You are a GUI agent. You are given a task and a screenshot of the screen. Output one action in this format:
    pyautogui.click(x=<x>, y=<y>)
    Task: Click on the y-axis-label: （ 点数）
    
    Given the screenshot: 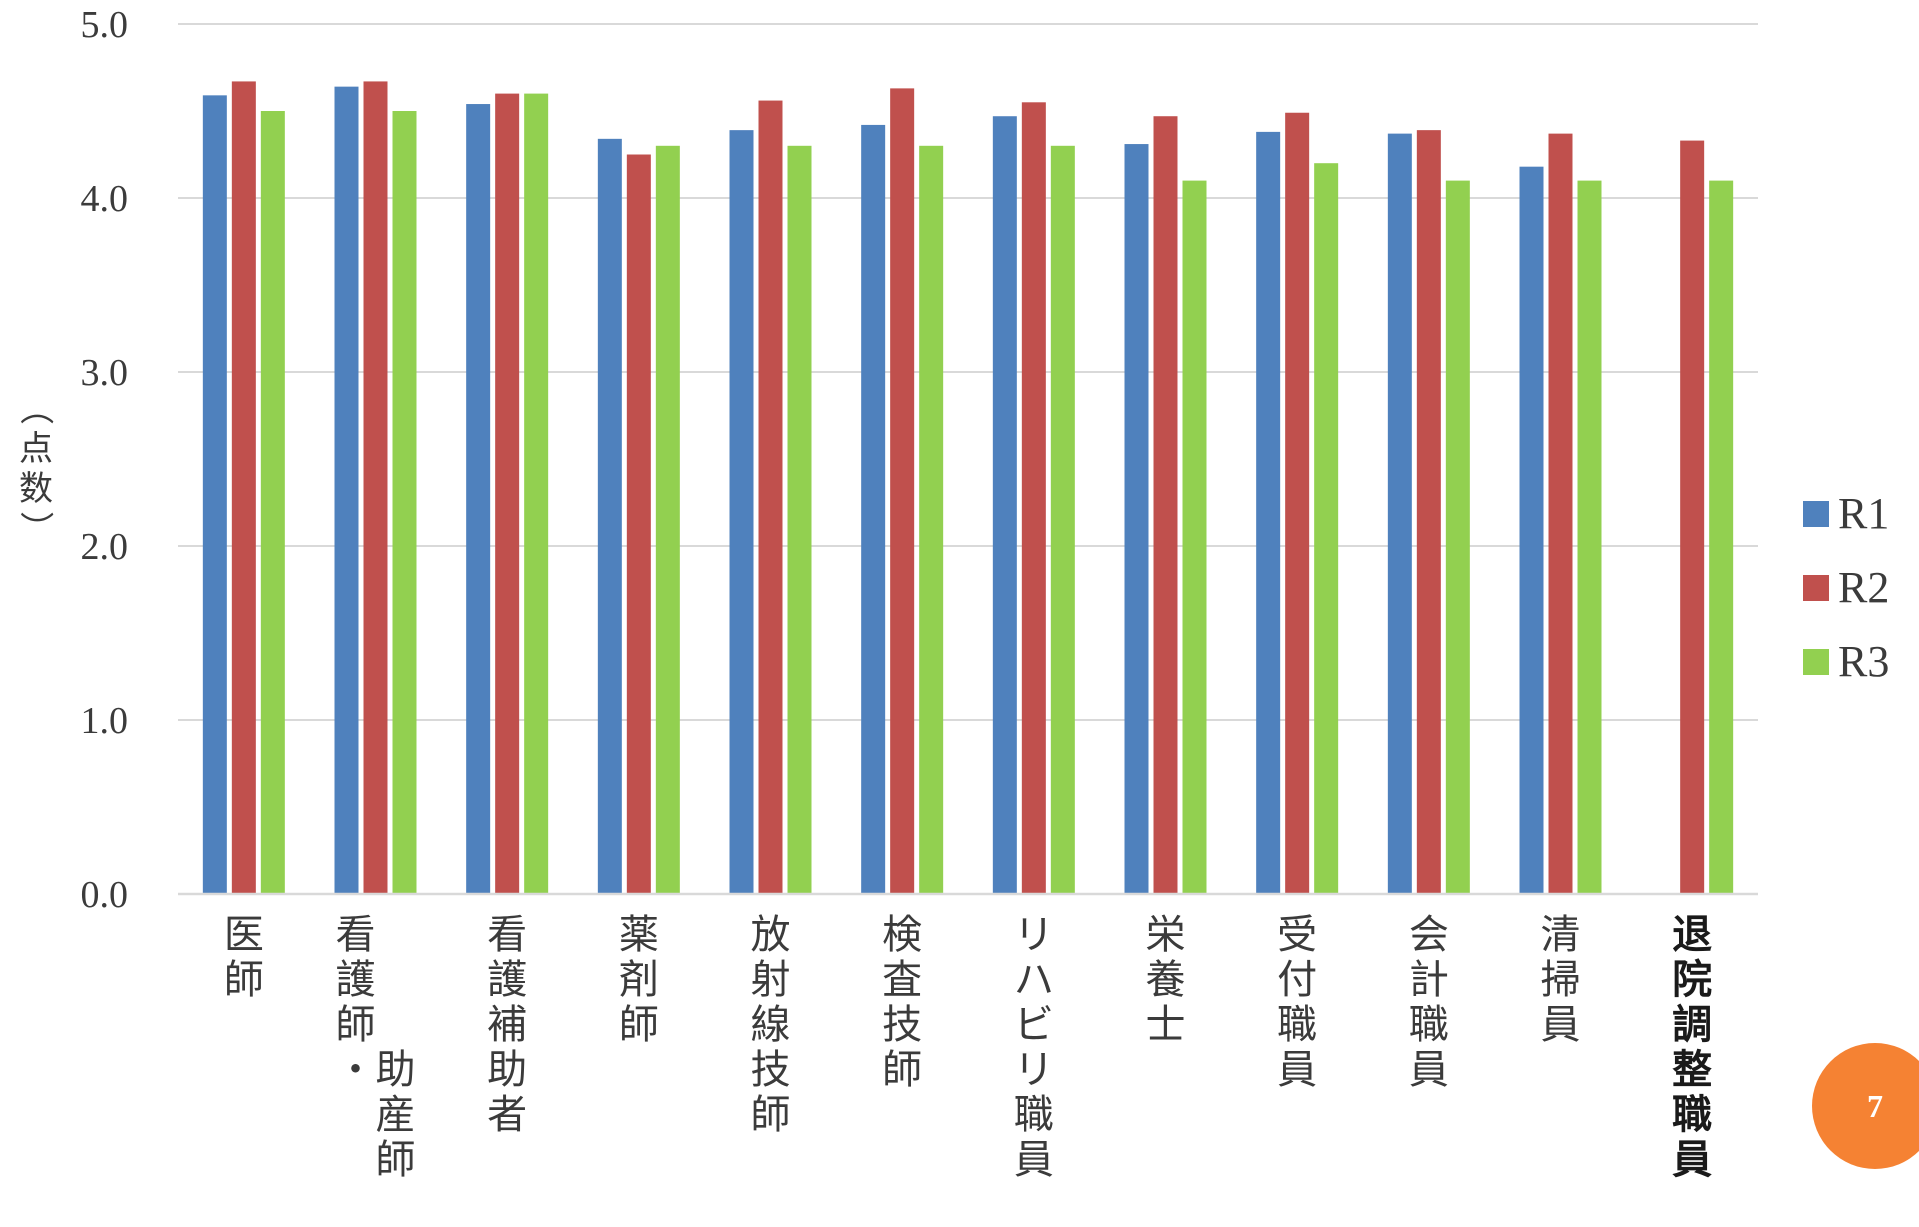 What is the action you would take?
    pyautogui.click(x=35, y=468)
    